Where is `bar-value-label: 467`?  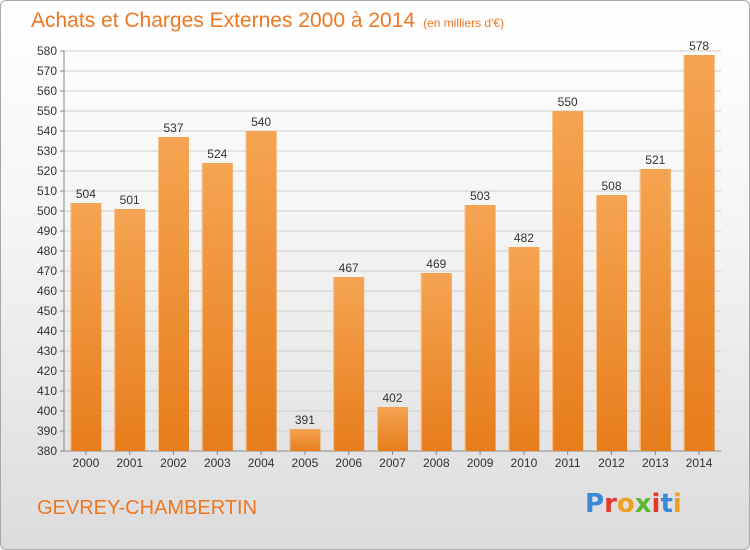
bar-value-label: 467 is located at coordinates (349, 268).